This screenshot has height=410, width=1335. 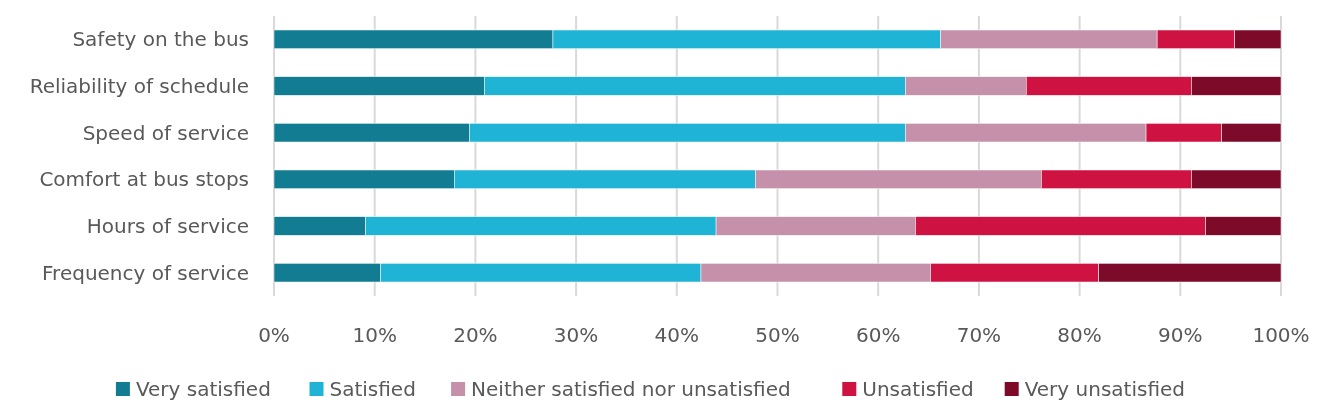 What do you see at coordinates (274, 335) in the screenshot?
I see `x-tick-label: 0%` at bounding box center [274, 335].